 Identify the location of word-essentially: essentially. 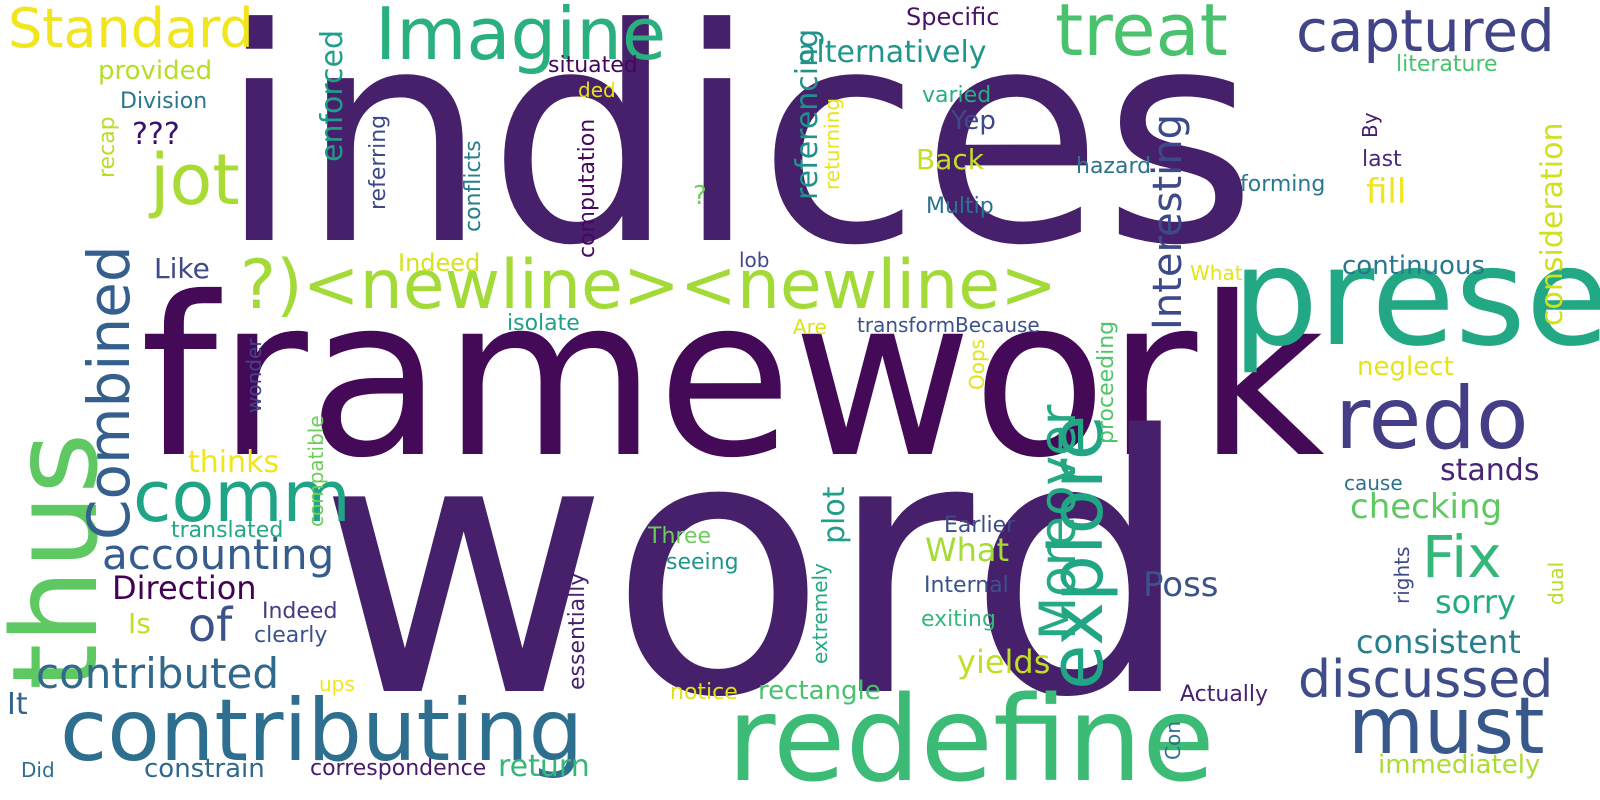
(577, 631).